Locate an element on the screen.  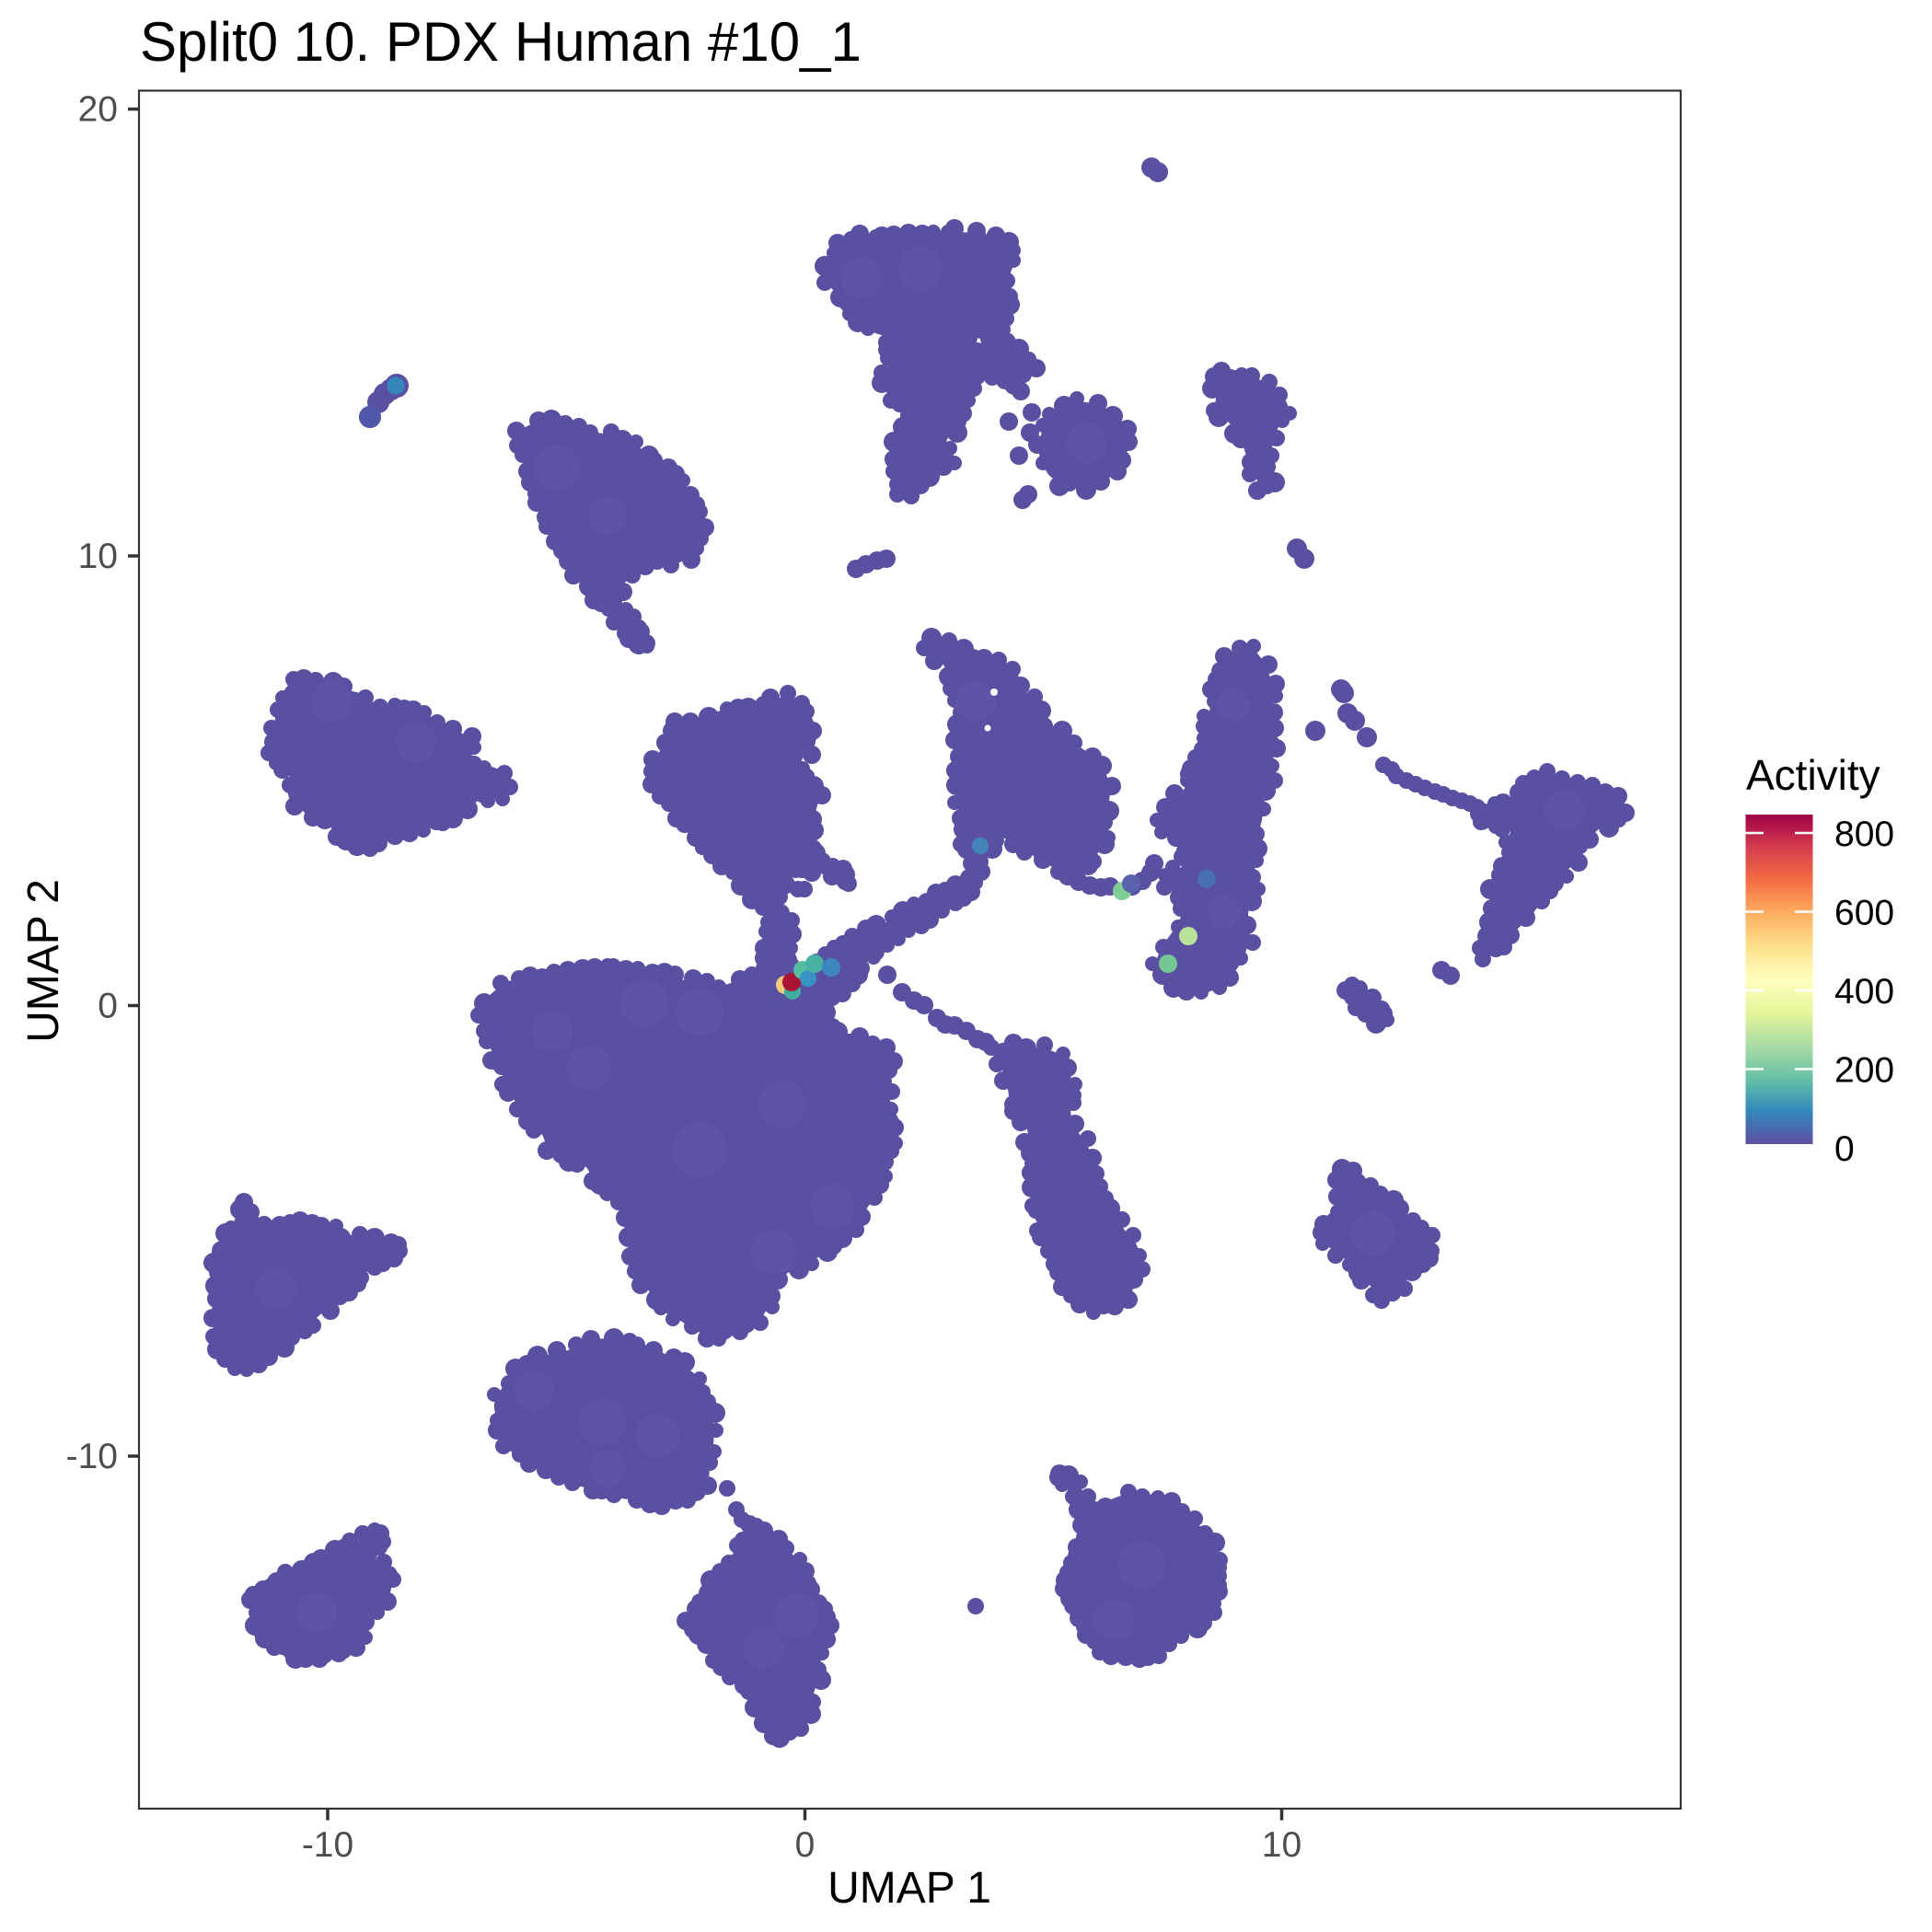
svg-text: 800 is located at coordinates (1864, 835).